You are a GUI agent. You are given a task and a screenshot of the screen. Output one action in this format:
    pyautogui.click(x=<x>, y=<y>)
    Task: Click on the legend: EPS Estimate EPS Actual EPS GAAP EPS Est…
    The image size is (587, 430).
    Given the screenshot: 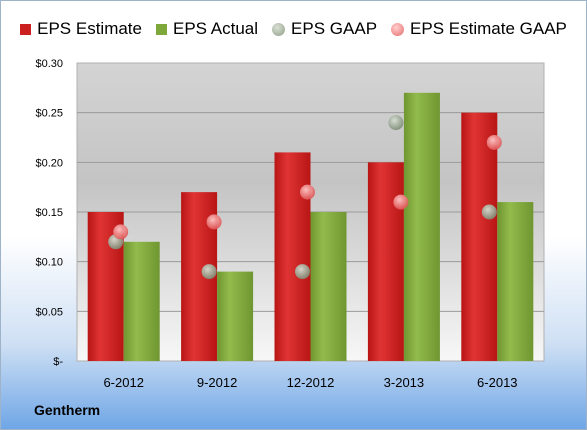 What is the action you would take?
    pyautogui.click(x=293, y=29)
    